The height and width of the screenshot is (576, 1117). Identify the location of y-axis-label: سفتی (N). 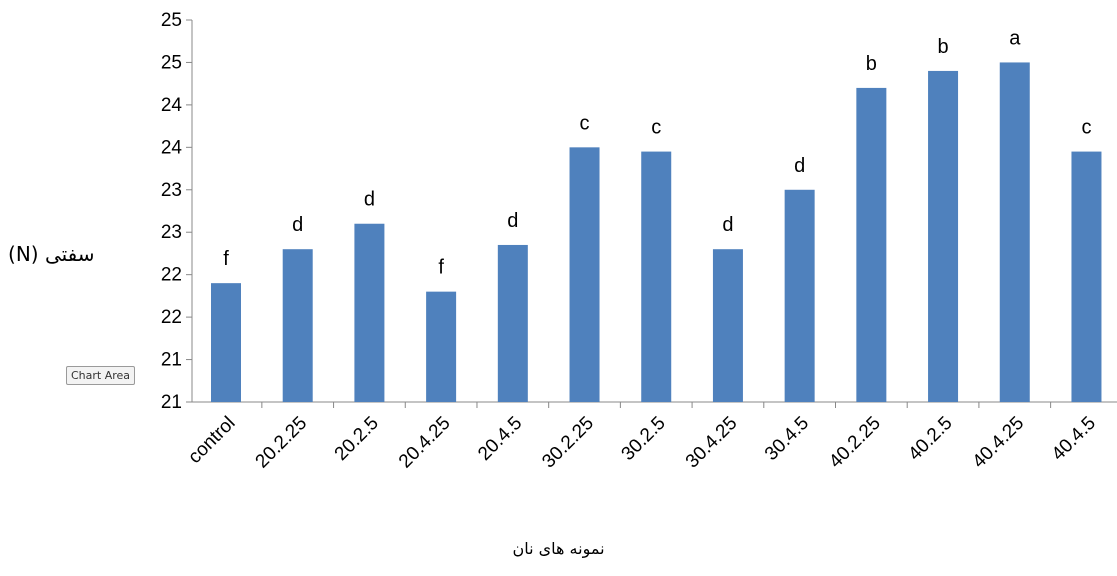
(51, 254).